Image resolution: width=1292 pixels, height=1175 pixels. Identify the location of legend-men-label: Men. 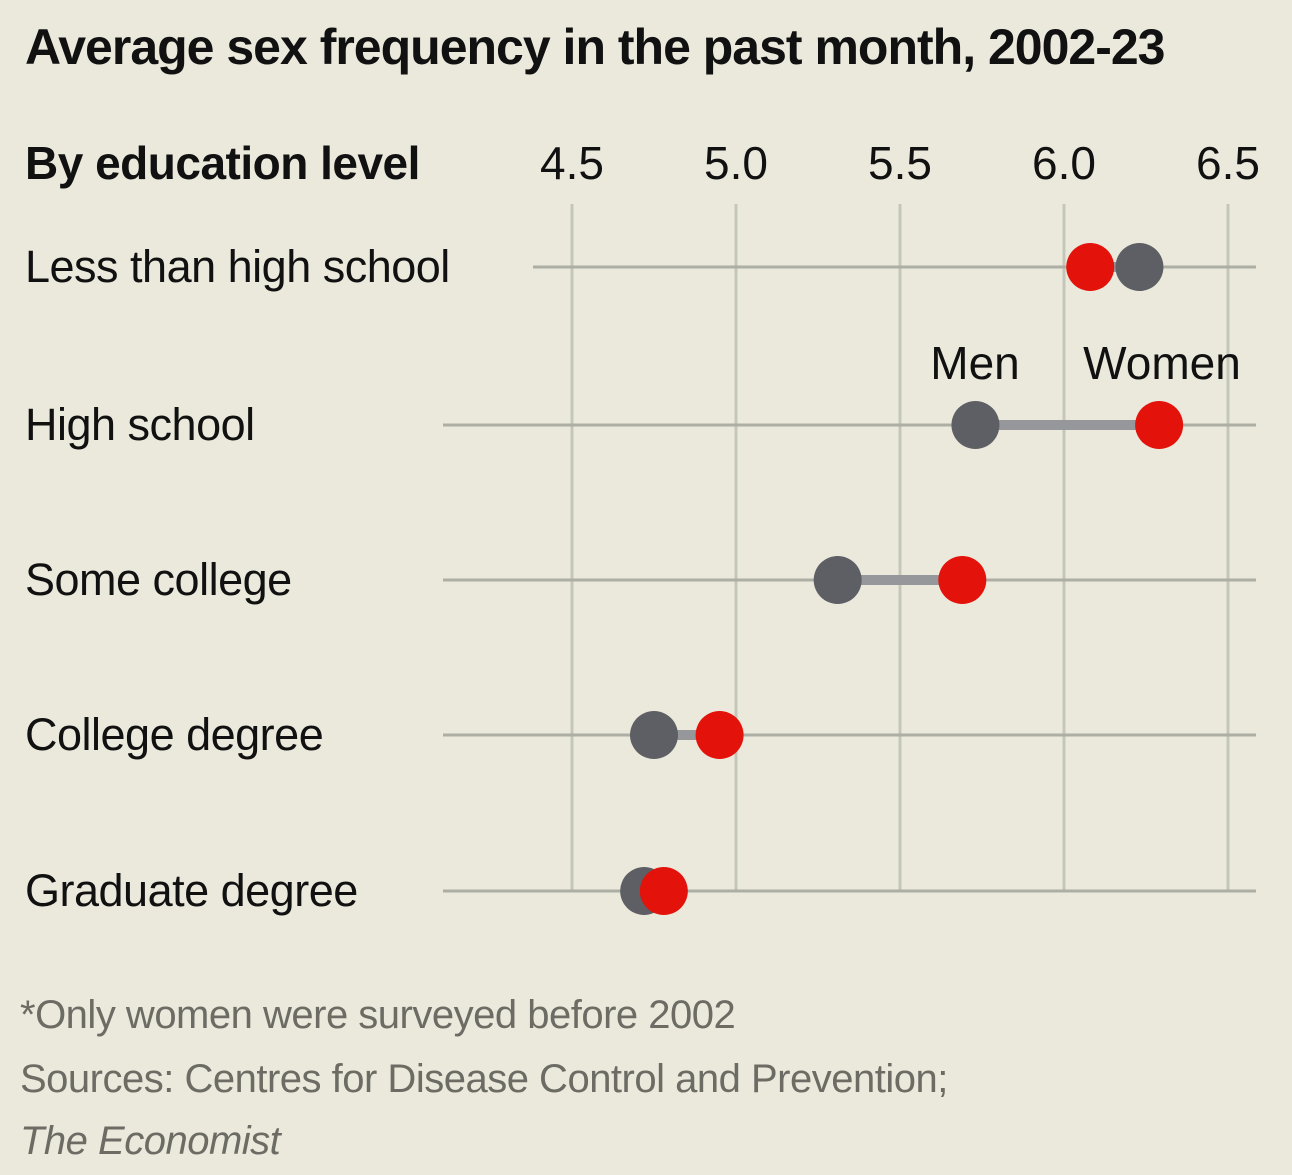
(975, 363).